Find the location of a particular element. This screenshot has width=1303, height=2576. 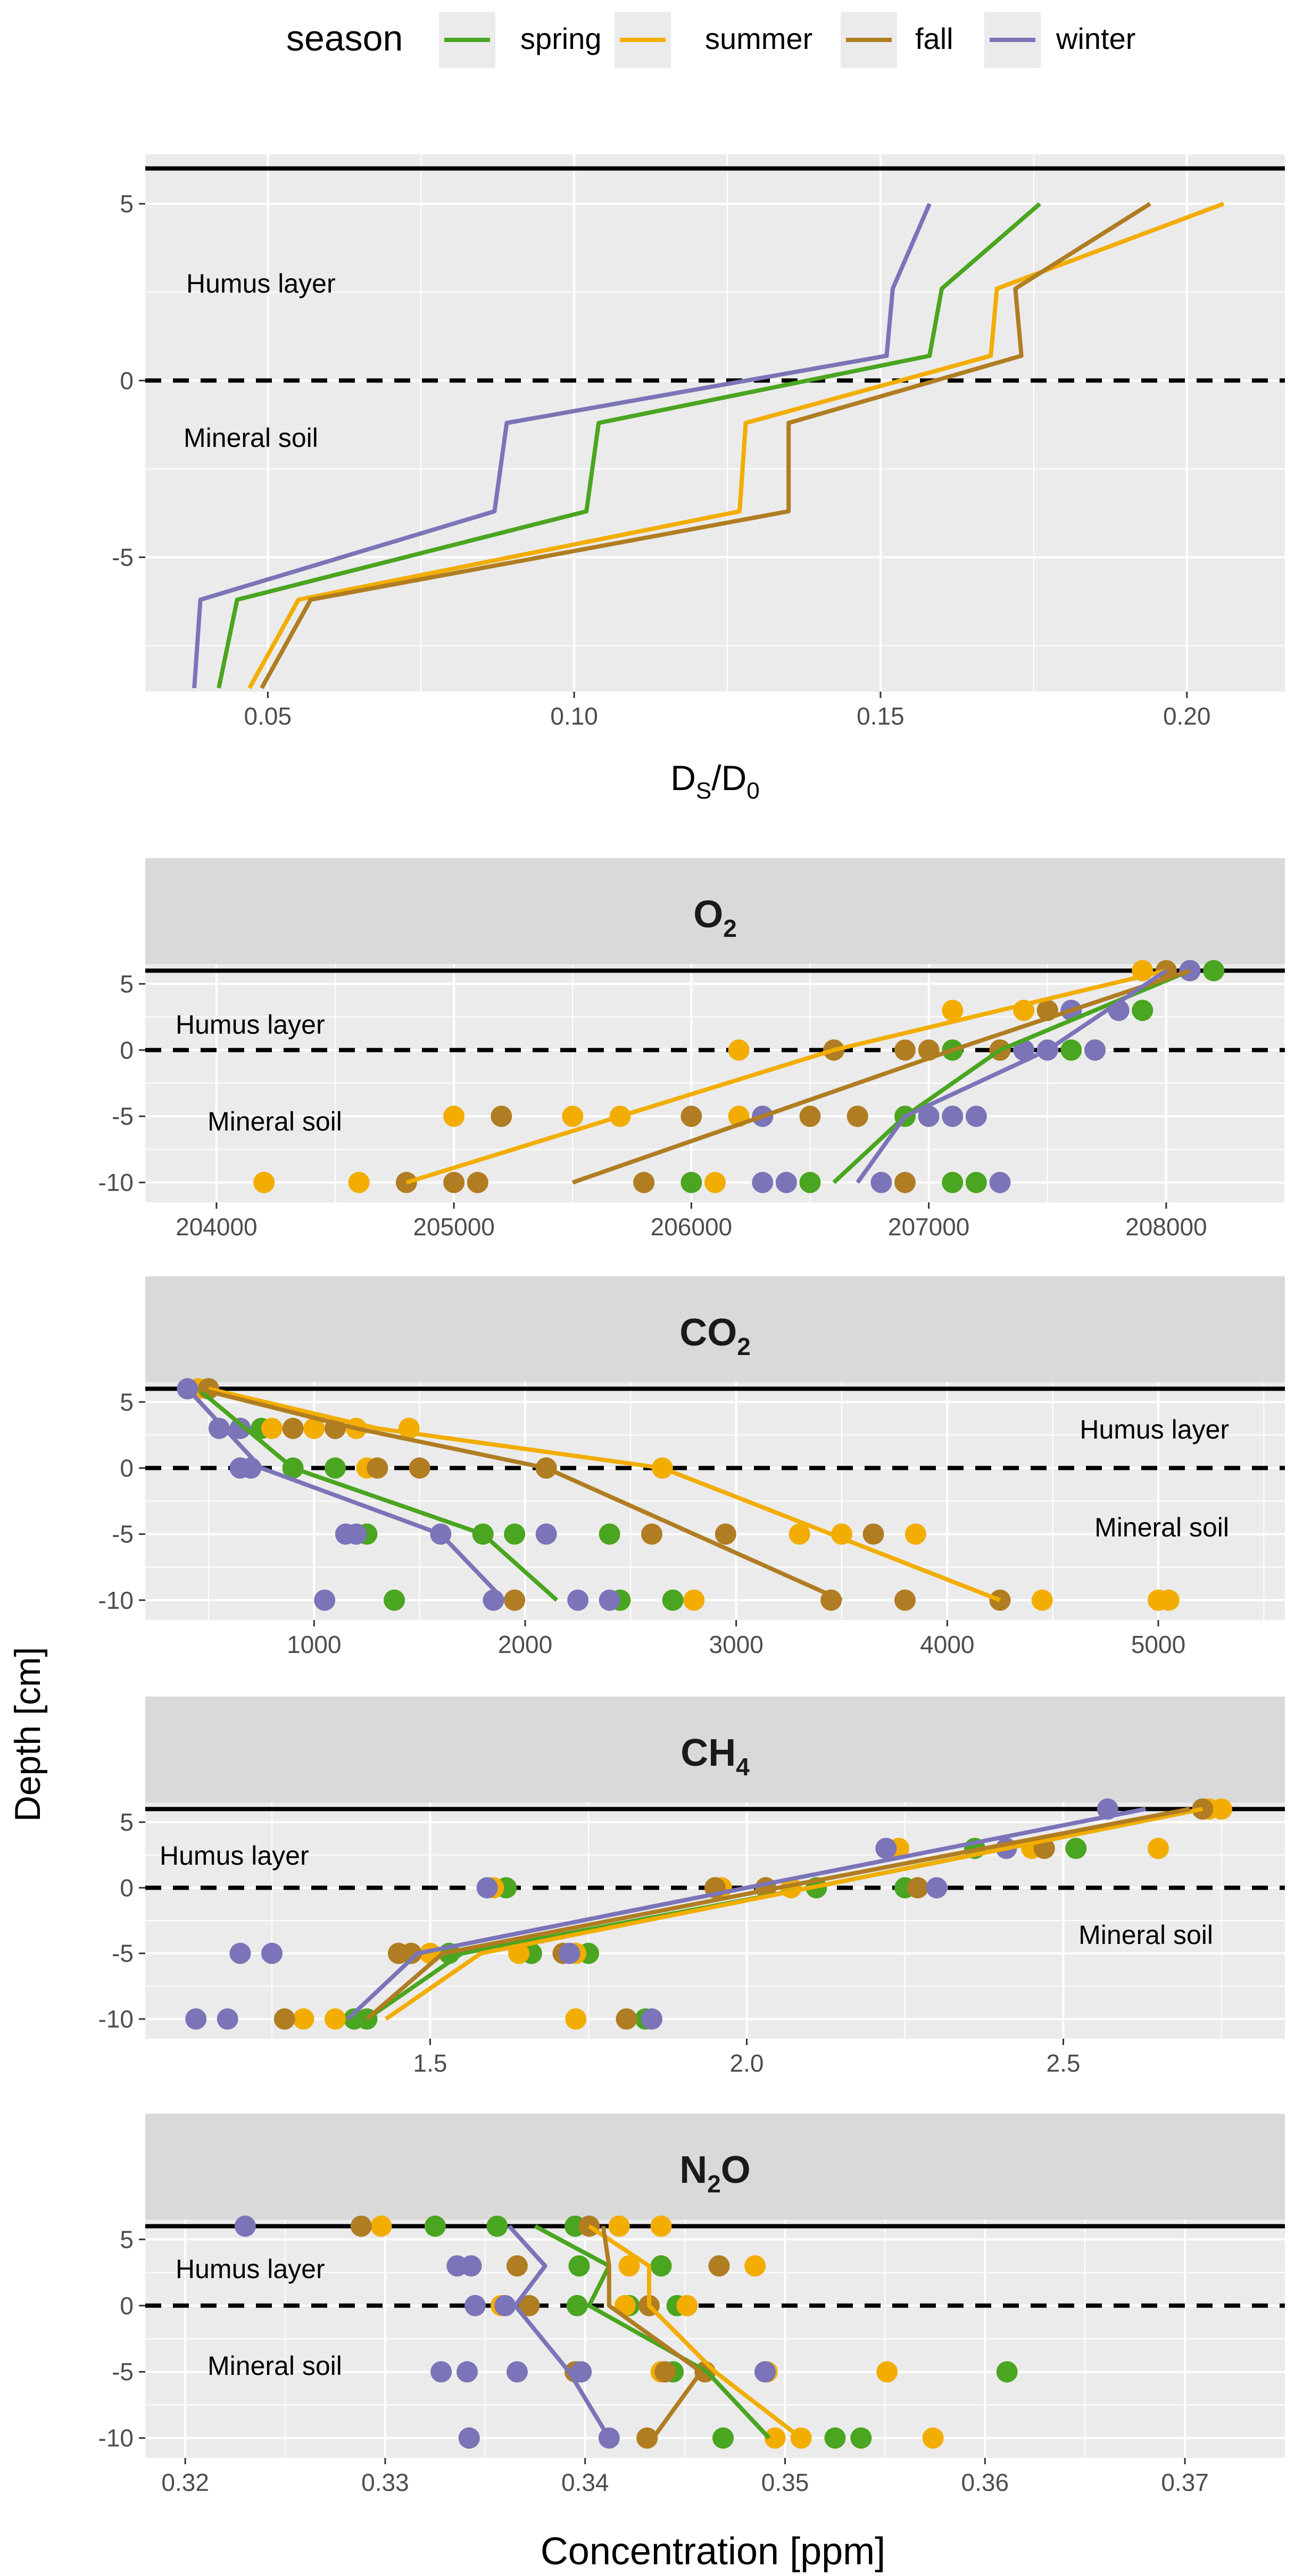

line-ds-fall is located at coordinates (705, 445).